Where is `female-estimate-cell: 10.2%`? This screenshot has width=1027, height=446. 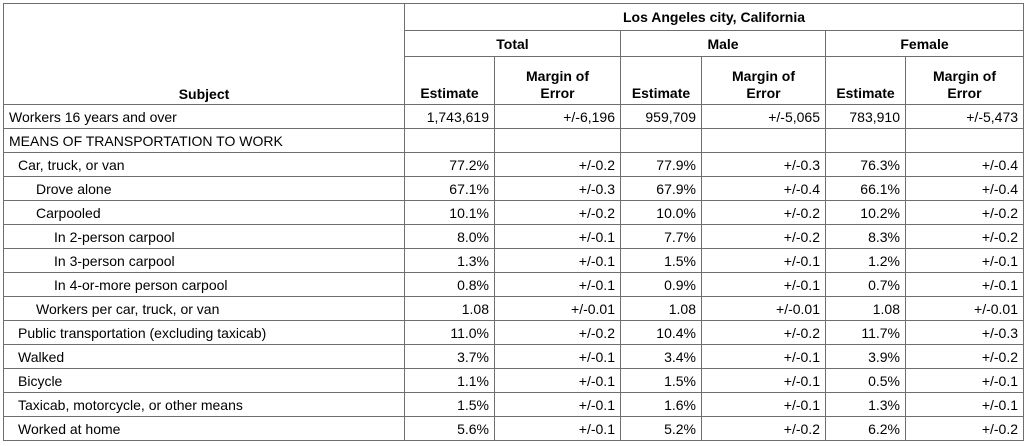 female-estimate-cell: 10.2% is located at coordinates (865, 212).